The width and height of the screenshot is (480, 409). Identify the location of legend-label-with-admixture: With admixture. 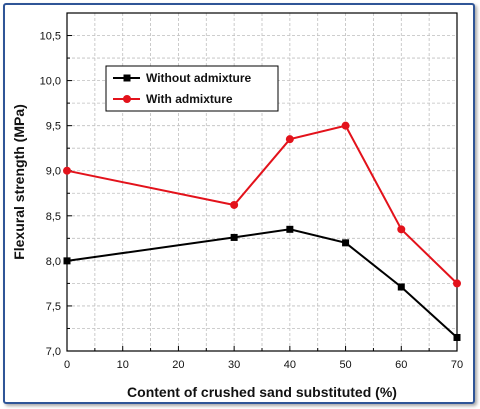
(189, 99).